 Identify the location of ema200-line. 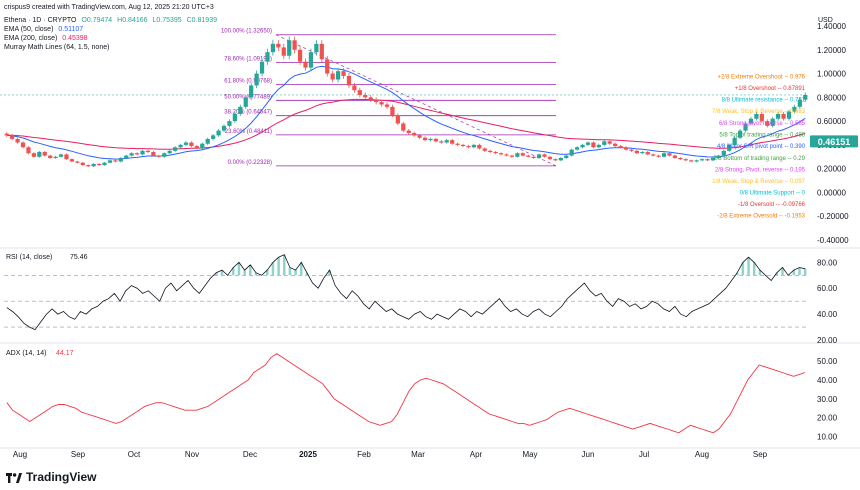
(406, 124).